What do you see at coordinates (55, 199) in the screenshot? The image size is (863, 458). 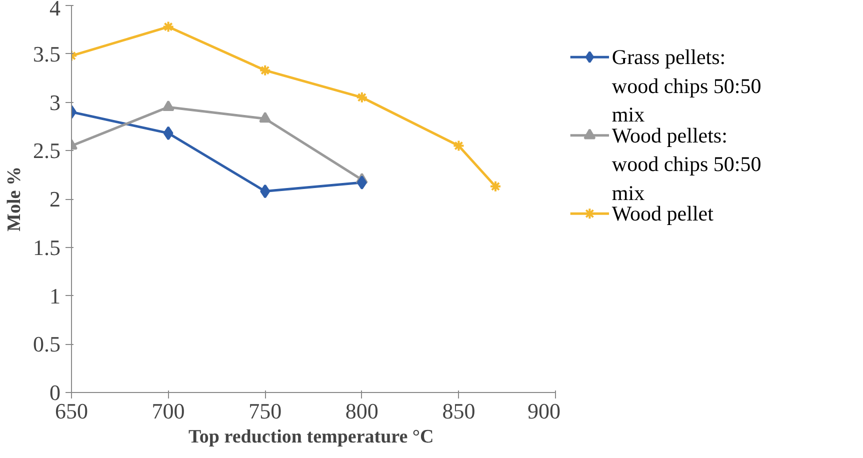 I see `y-tick-label: 2` at bounding box center [55, 199].